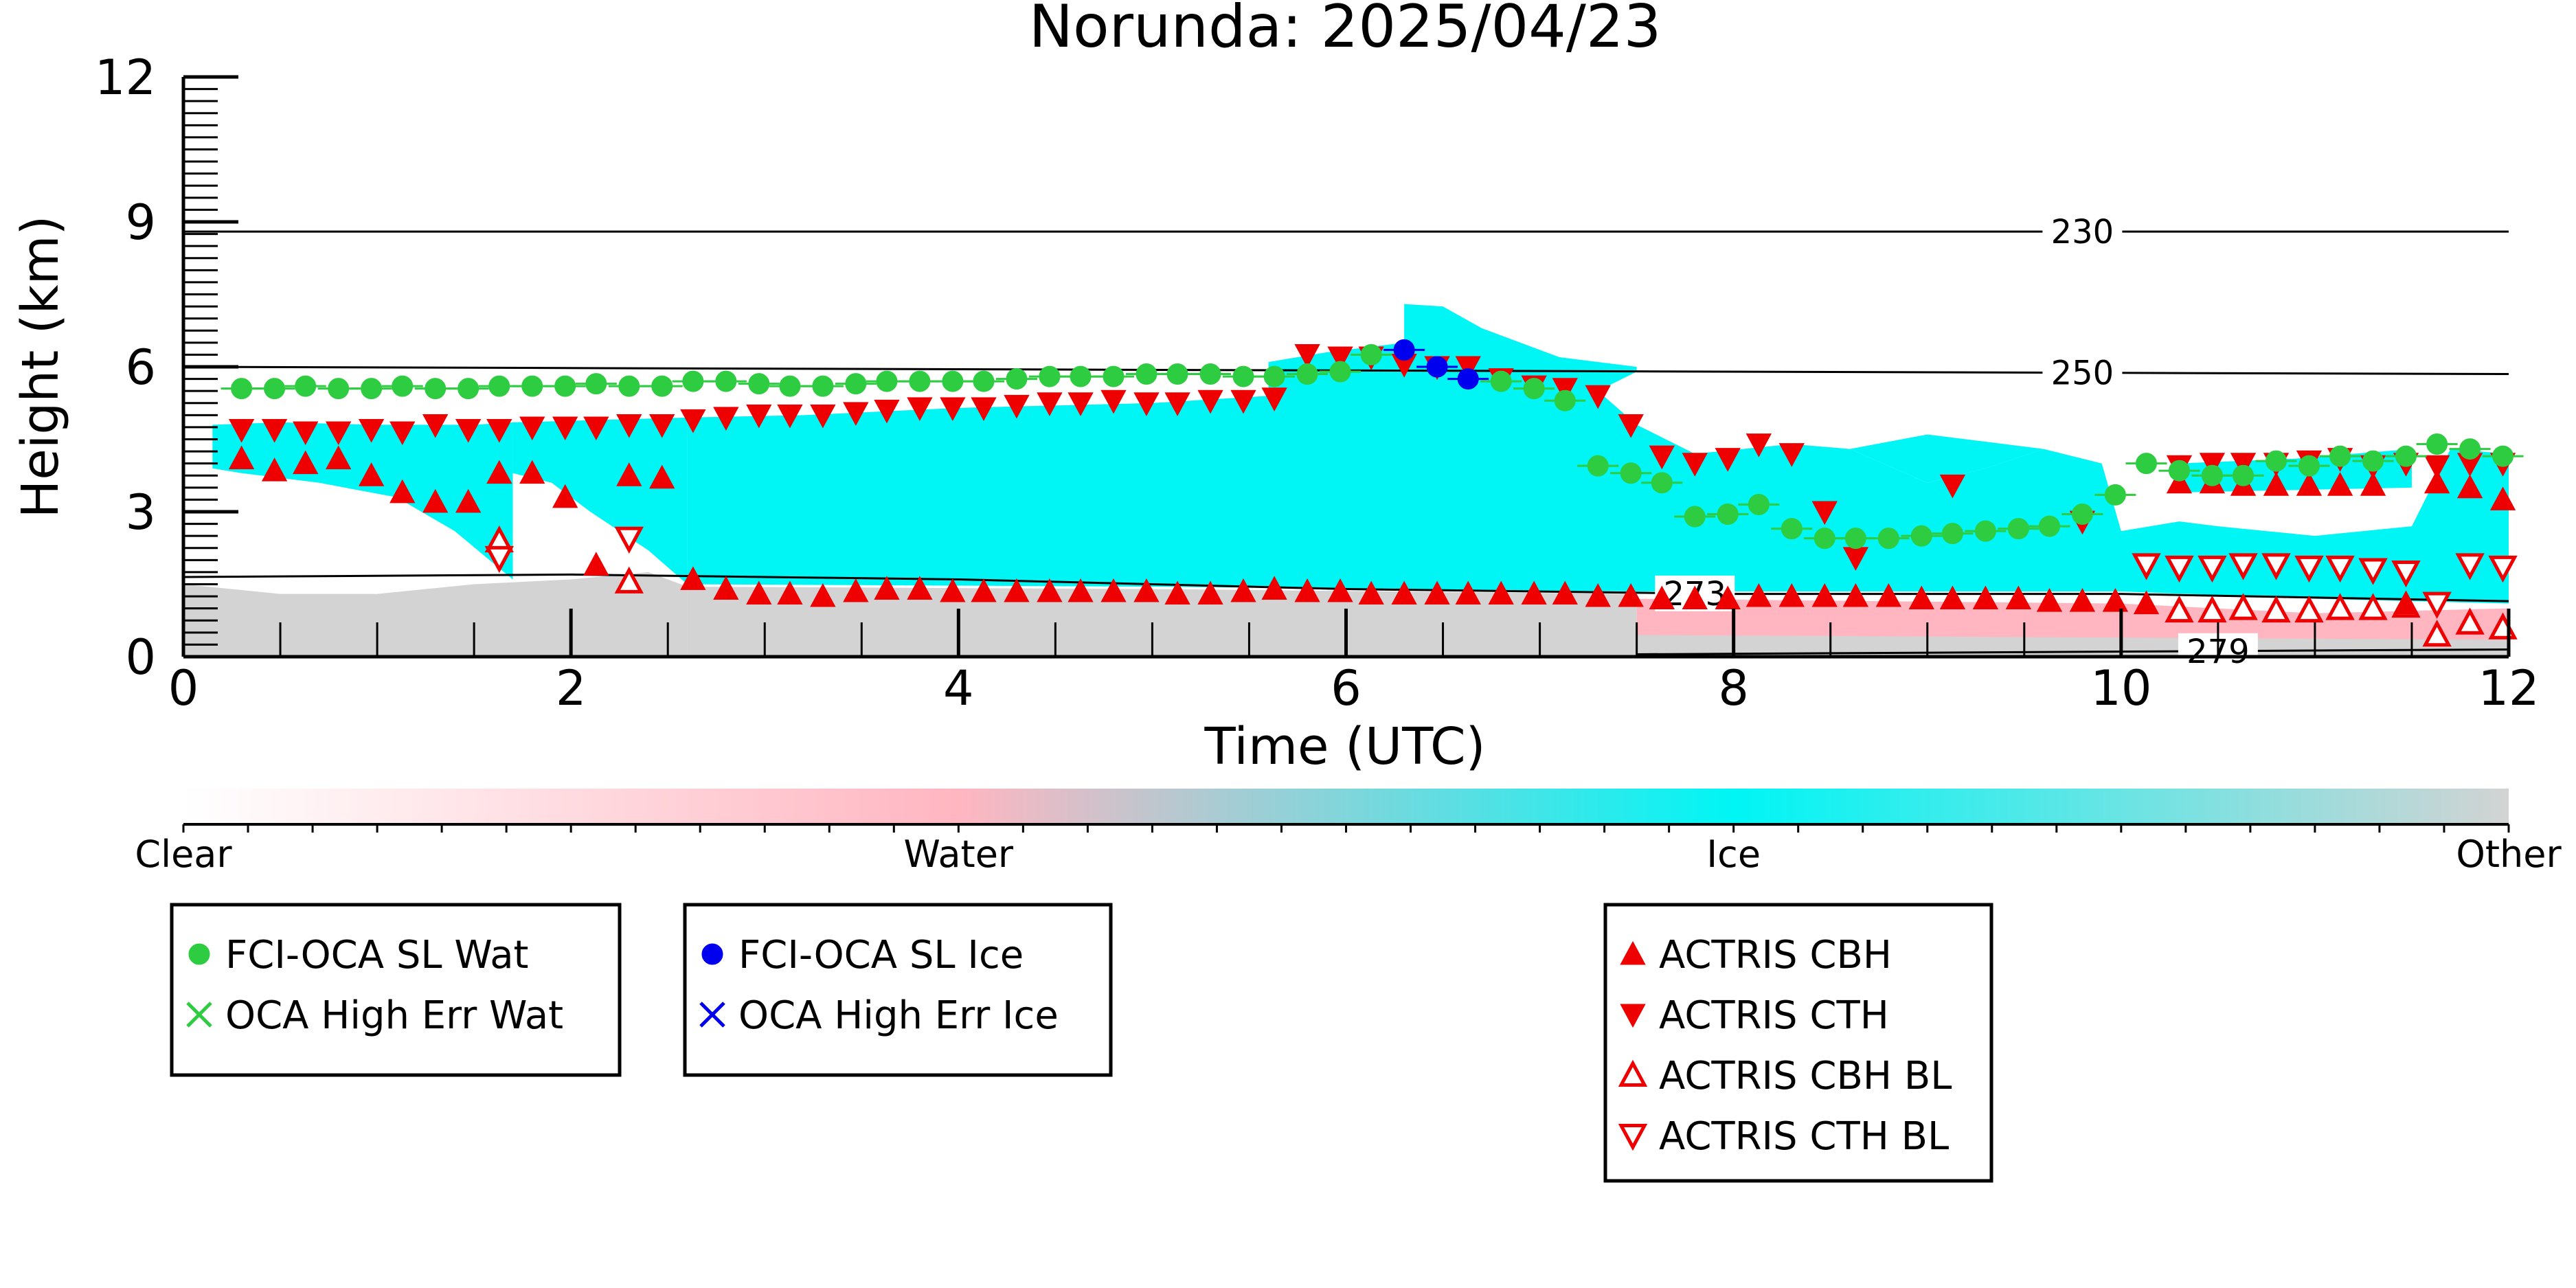  I want to click on isotherm-label-bg, so click(2082, 232).